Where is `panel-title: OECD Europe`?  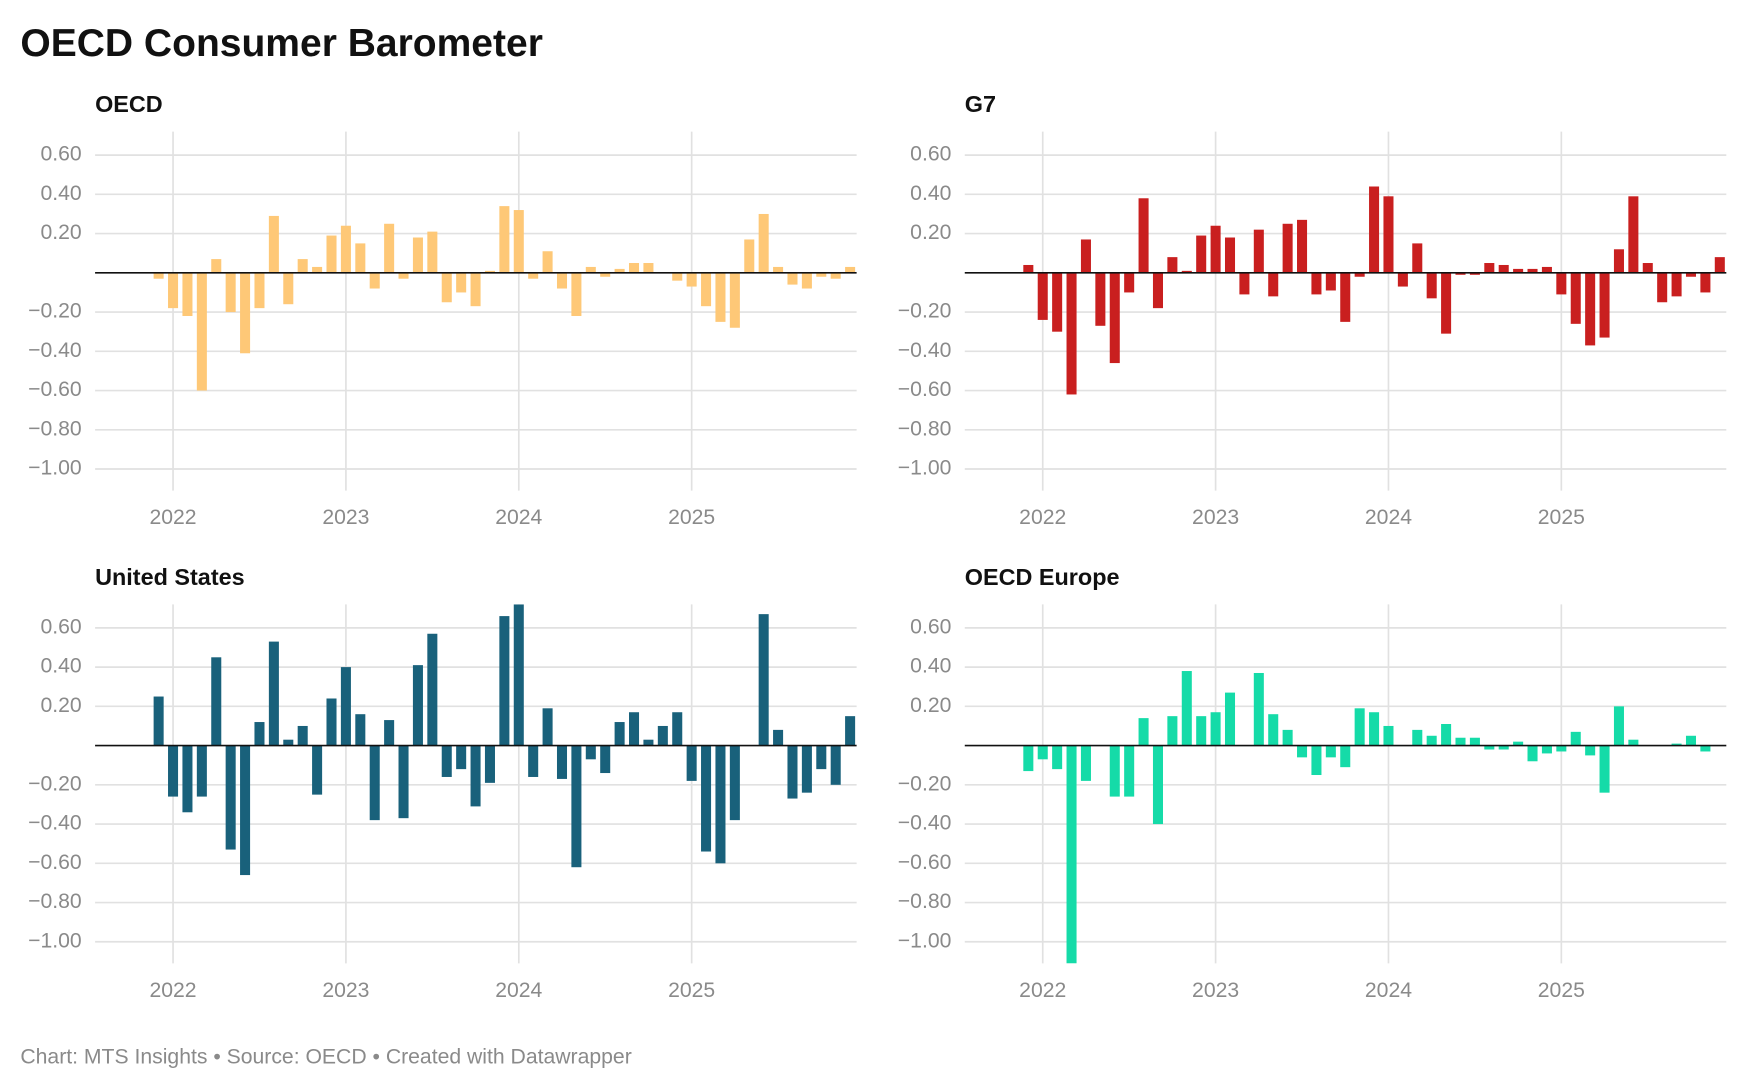 panel-title: OECD Europe is located at coordinates (1042, 577).